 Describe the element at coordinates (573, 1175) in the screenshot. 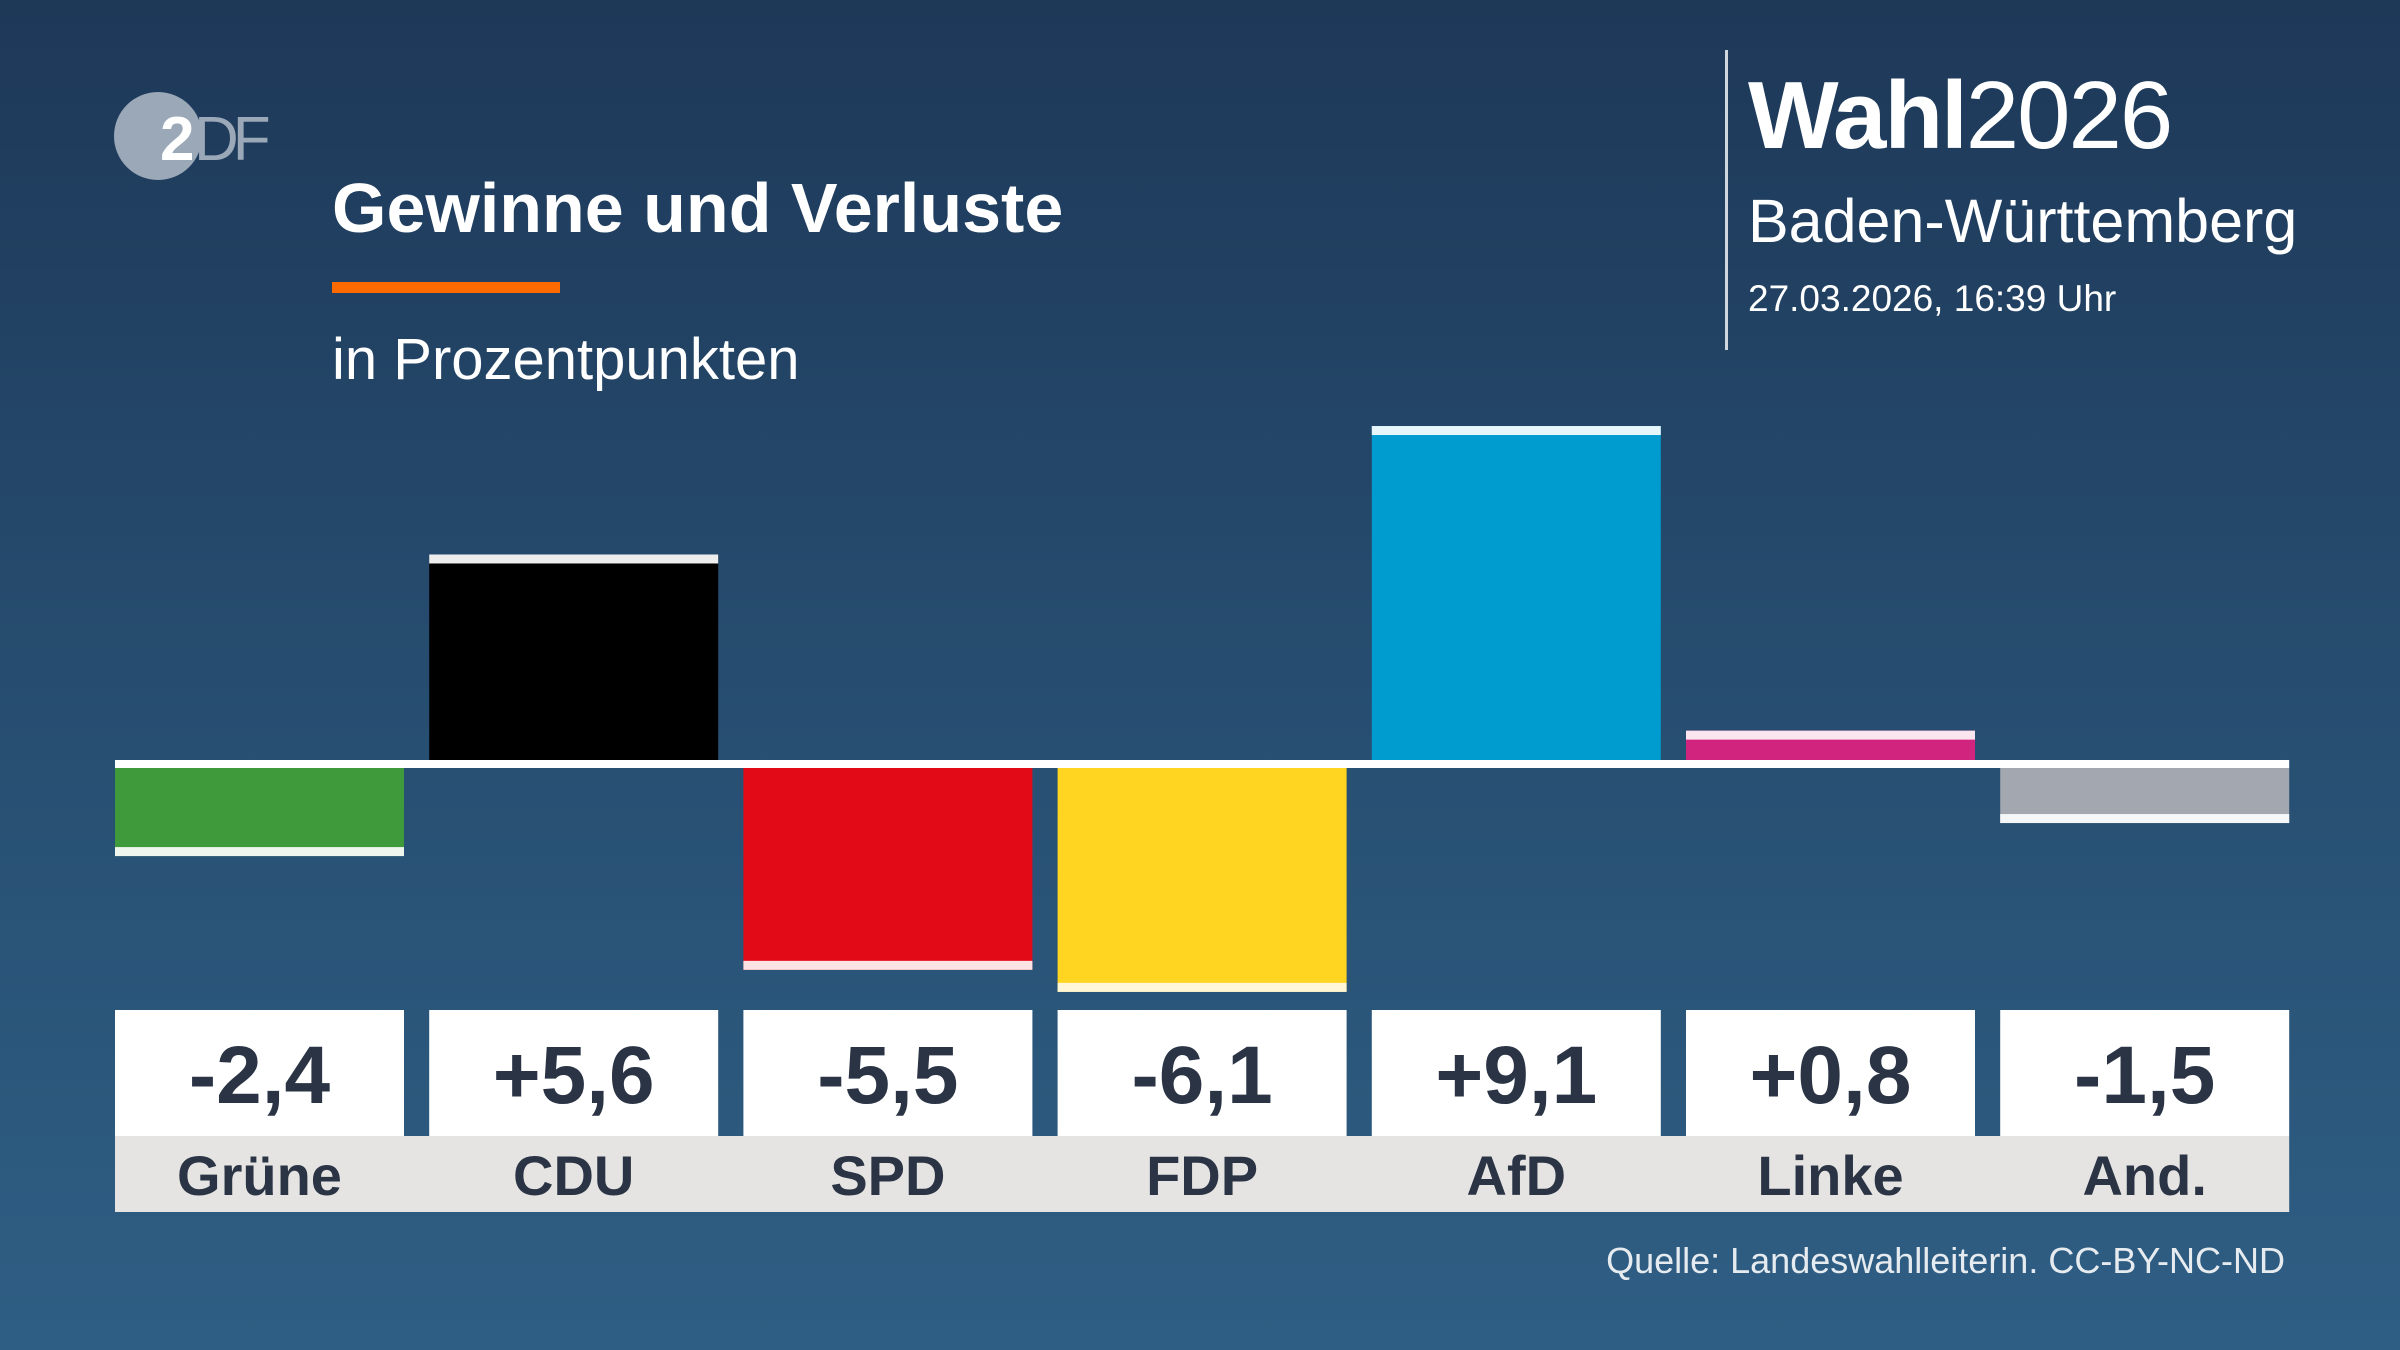

I see `category-label-1: CDU` at that location.